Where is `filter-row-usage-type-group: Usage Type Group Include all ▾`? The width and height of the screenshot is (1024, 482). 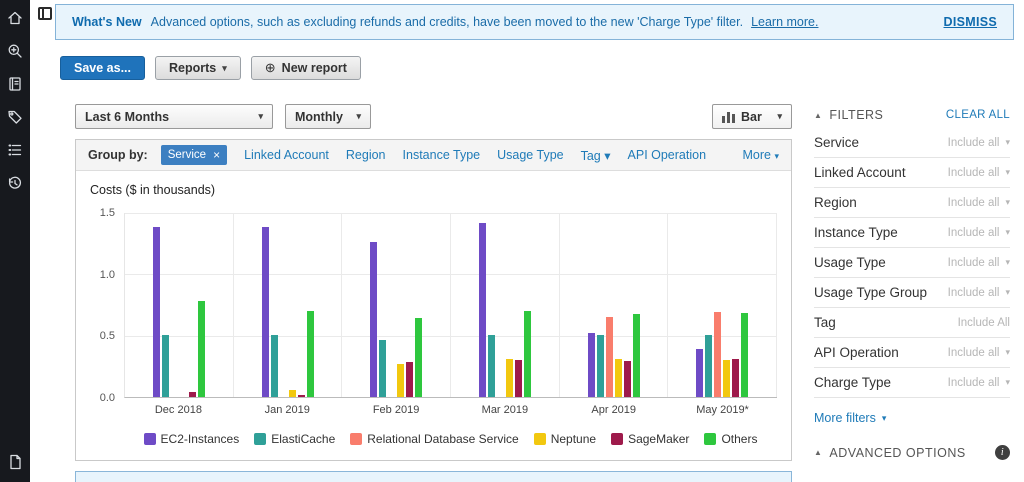
filter-row-usage-type-group: Usage Type Group Include all ▾ is located at coordinates (912, 293).